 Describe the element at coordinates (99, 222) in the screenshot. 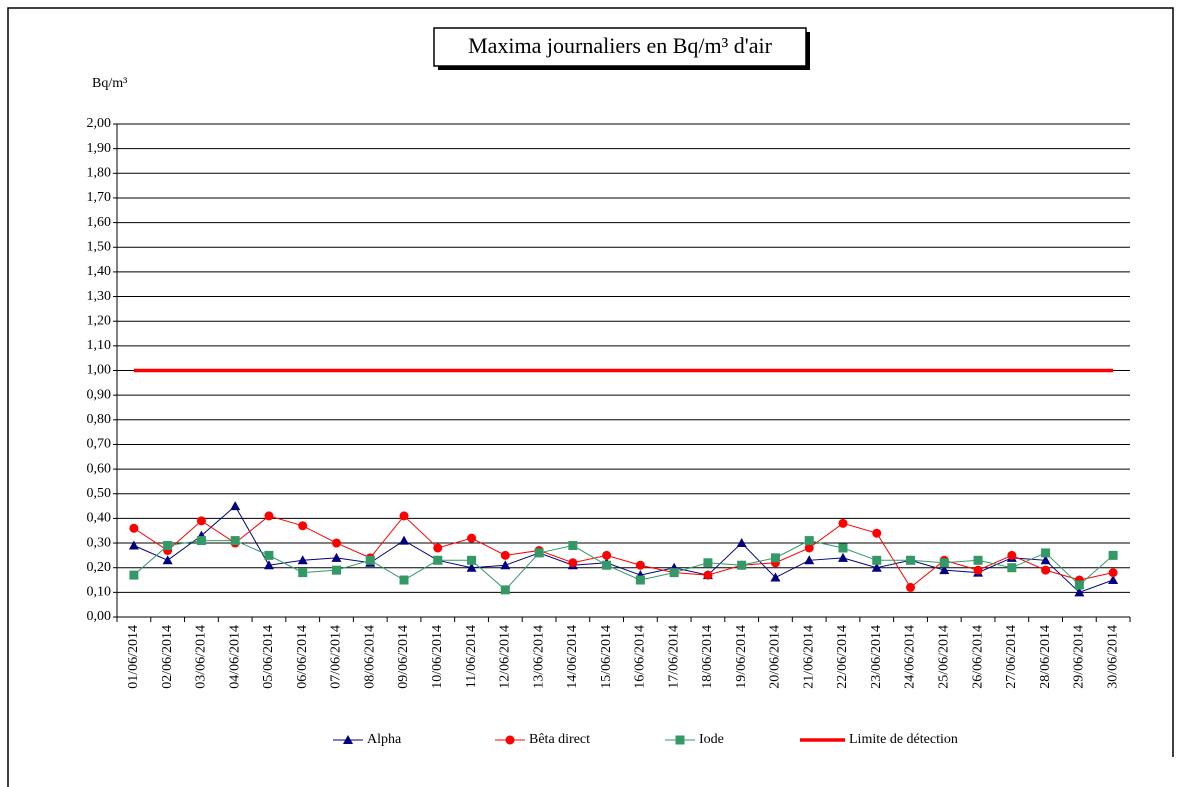

I see `y-tick-label: 1,60` at that location.